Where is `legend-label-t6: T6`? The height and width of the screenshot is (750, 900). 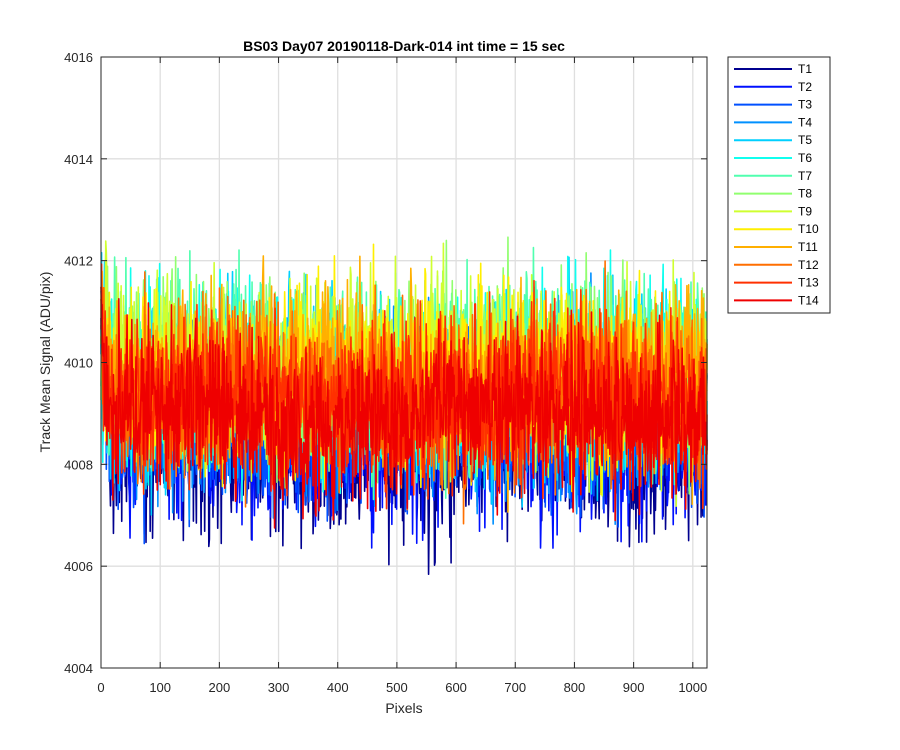
legend-label-t6: T6 is located at coordinates (805, 158).